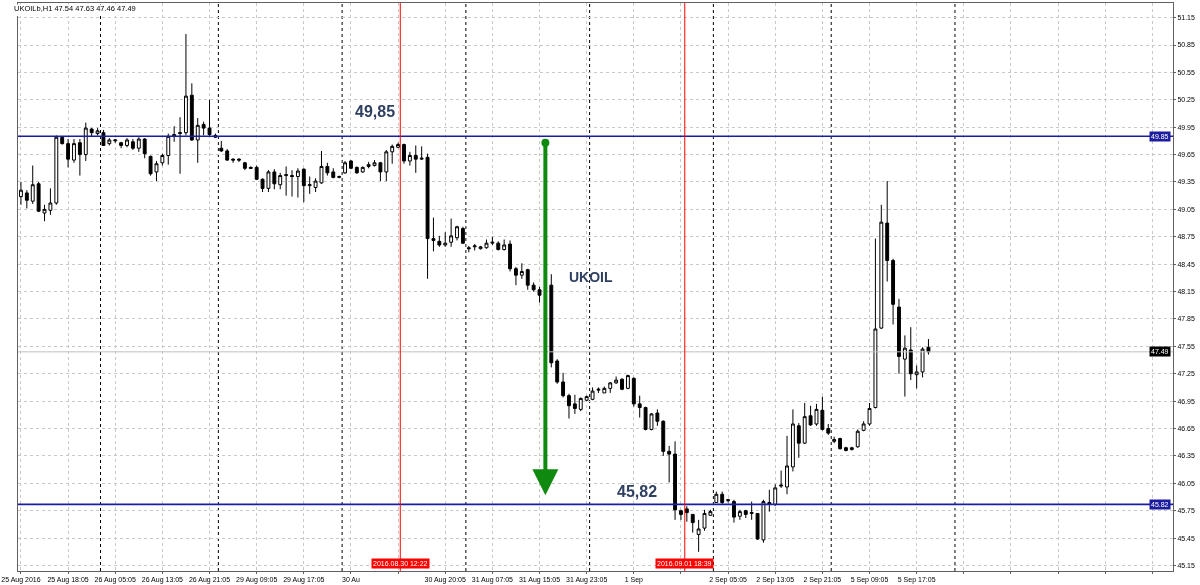 This screenshot has width=1200, height=585. What do you see at coordinates (637, 491) in the screenshot?
I see `annotation: 45,82` at bounding box center [637, 491].